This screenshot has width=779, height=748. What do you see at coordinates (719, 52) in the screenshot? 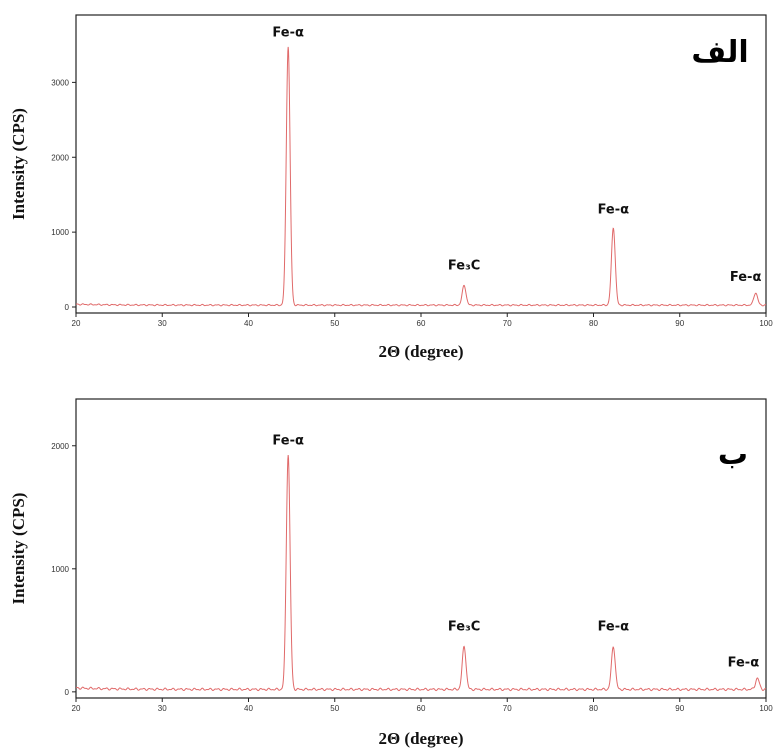
I see `panel-label: الف` at bounding box center [719, 52].